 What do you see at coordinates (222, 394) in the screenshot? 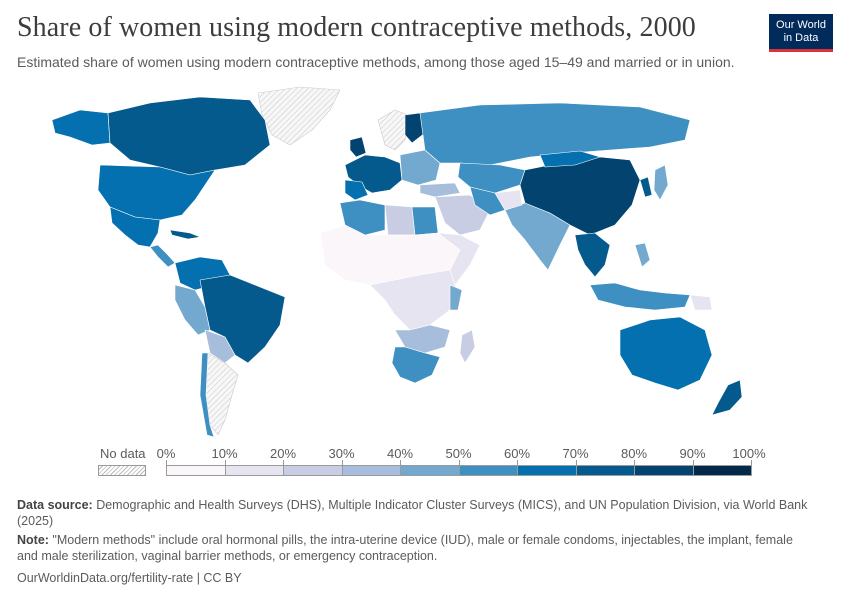
I see `region-argentina` at bounding box center [222, 394].